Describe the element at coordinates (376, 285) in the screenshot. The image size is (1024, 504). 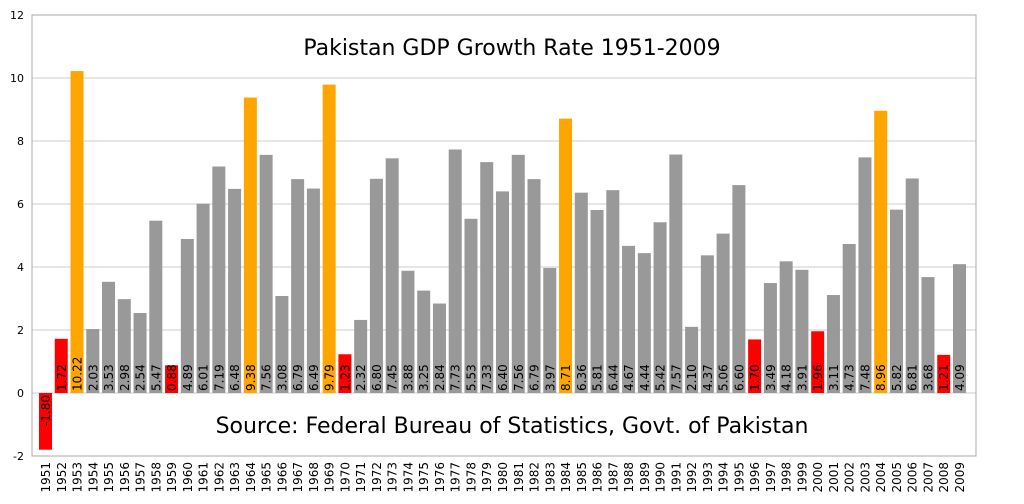
I see `bar-1972` at that location.